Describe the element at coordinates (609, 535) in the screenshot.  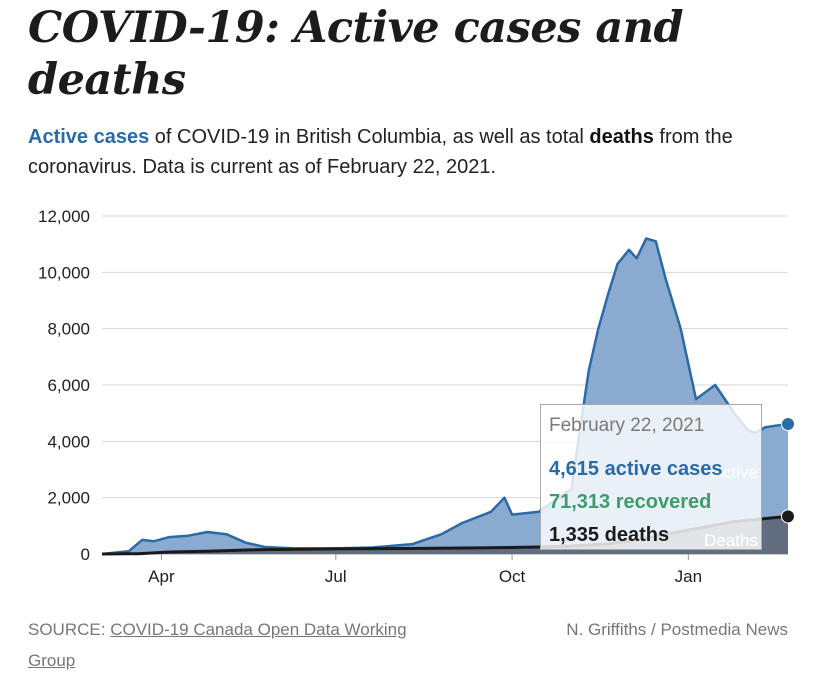
I see `tooltip-deaths: 1,335 deaths` at that location.